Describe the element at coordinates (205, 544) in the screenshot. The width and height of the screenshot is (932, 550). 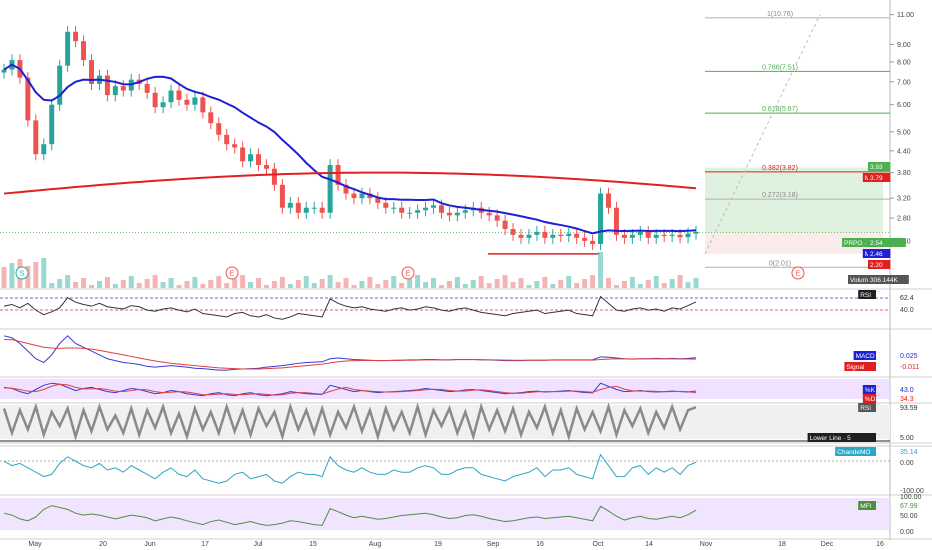
I see `x-tick-label: 17` at that location.